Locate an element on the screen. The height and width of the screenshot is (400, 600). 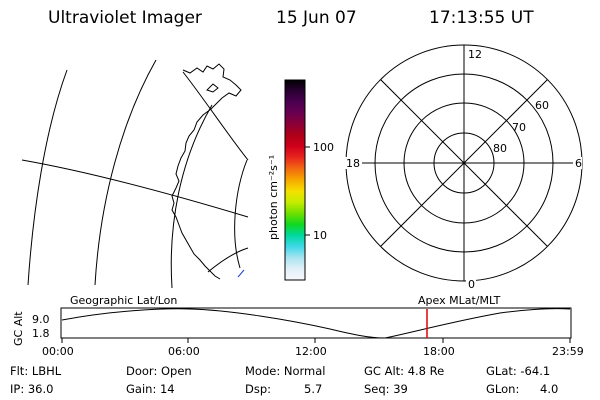
info-seq: Seq: 39 is located at coordinates (386, 389).